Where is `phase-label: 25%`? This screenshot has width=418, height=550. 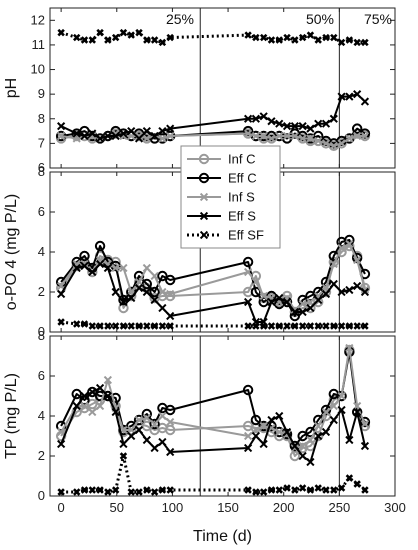
phase-label: 25% is located at coordinates (180, 19).